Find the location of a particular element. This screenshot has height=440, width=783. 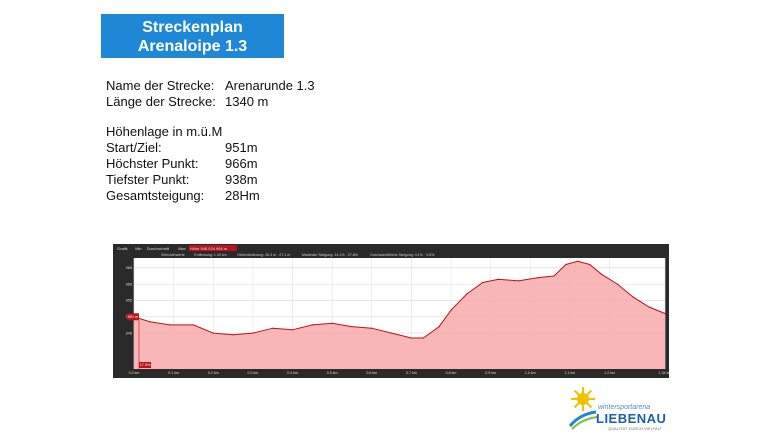

climb-value: 28Hm is located at coordinates (242, 195).